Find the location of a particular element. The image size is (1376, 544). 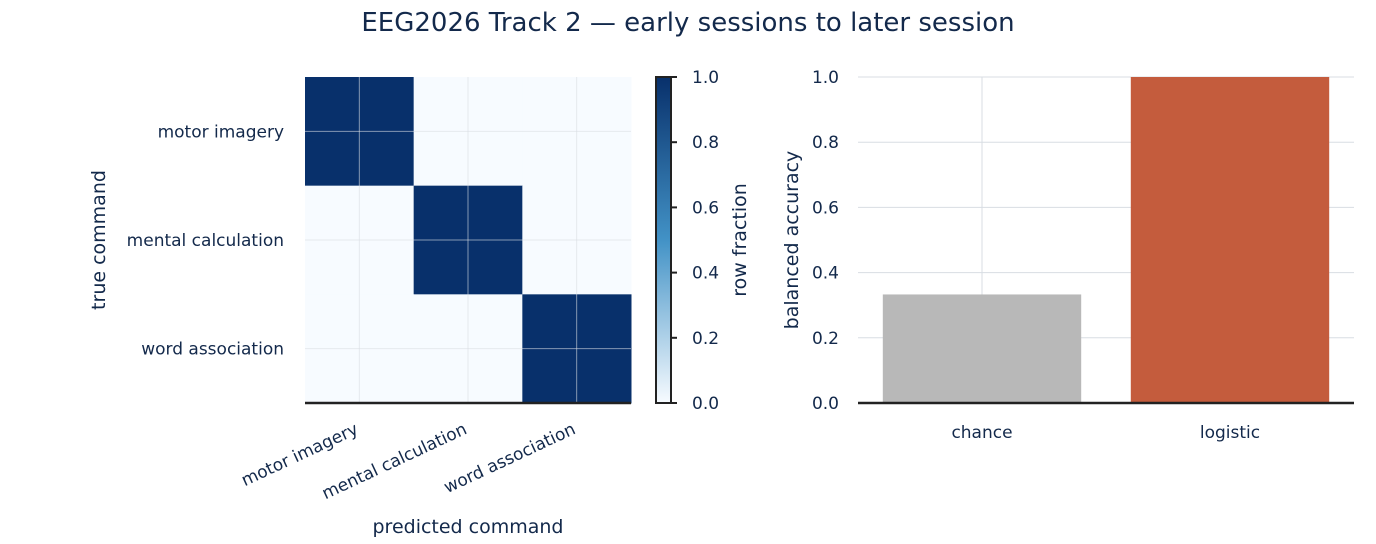

bar-y-tick-label: 0.4 is located at coordinates (825, 274).